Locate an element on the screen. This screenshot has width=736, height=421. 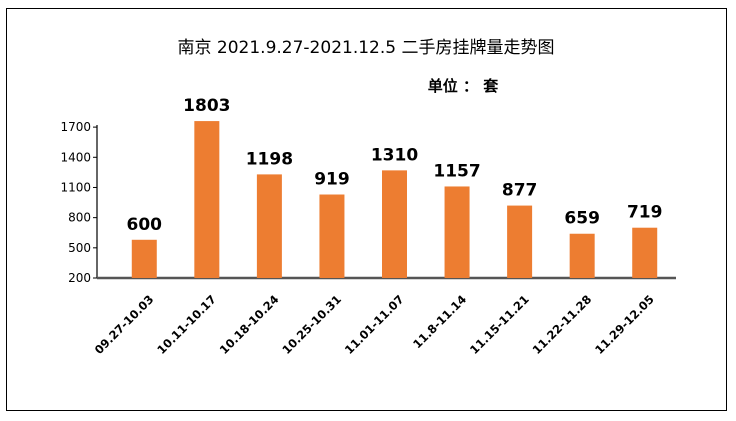
chart-title: 南京 2021.9.27-2021.12.5 二手房挂牌量走势图 is located at coordinates (366, 48).